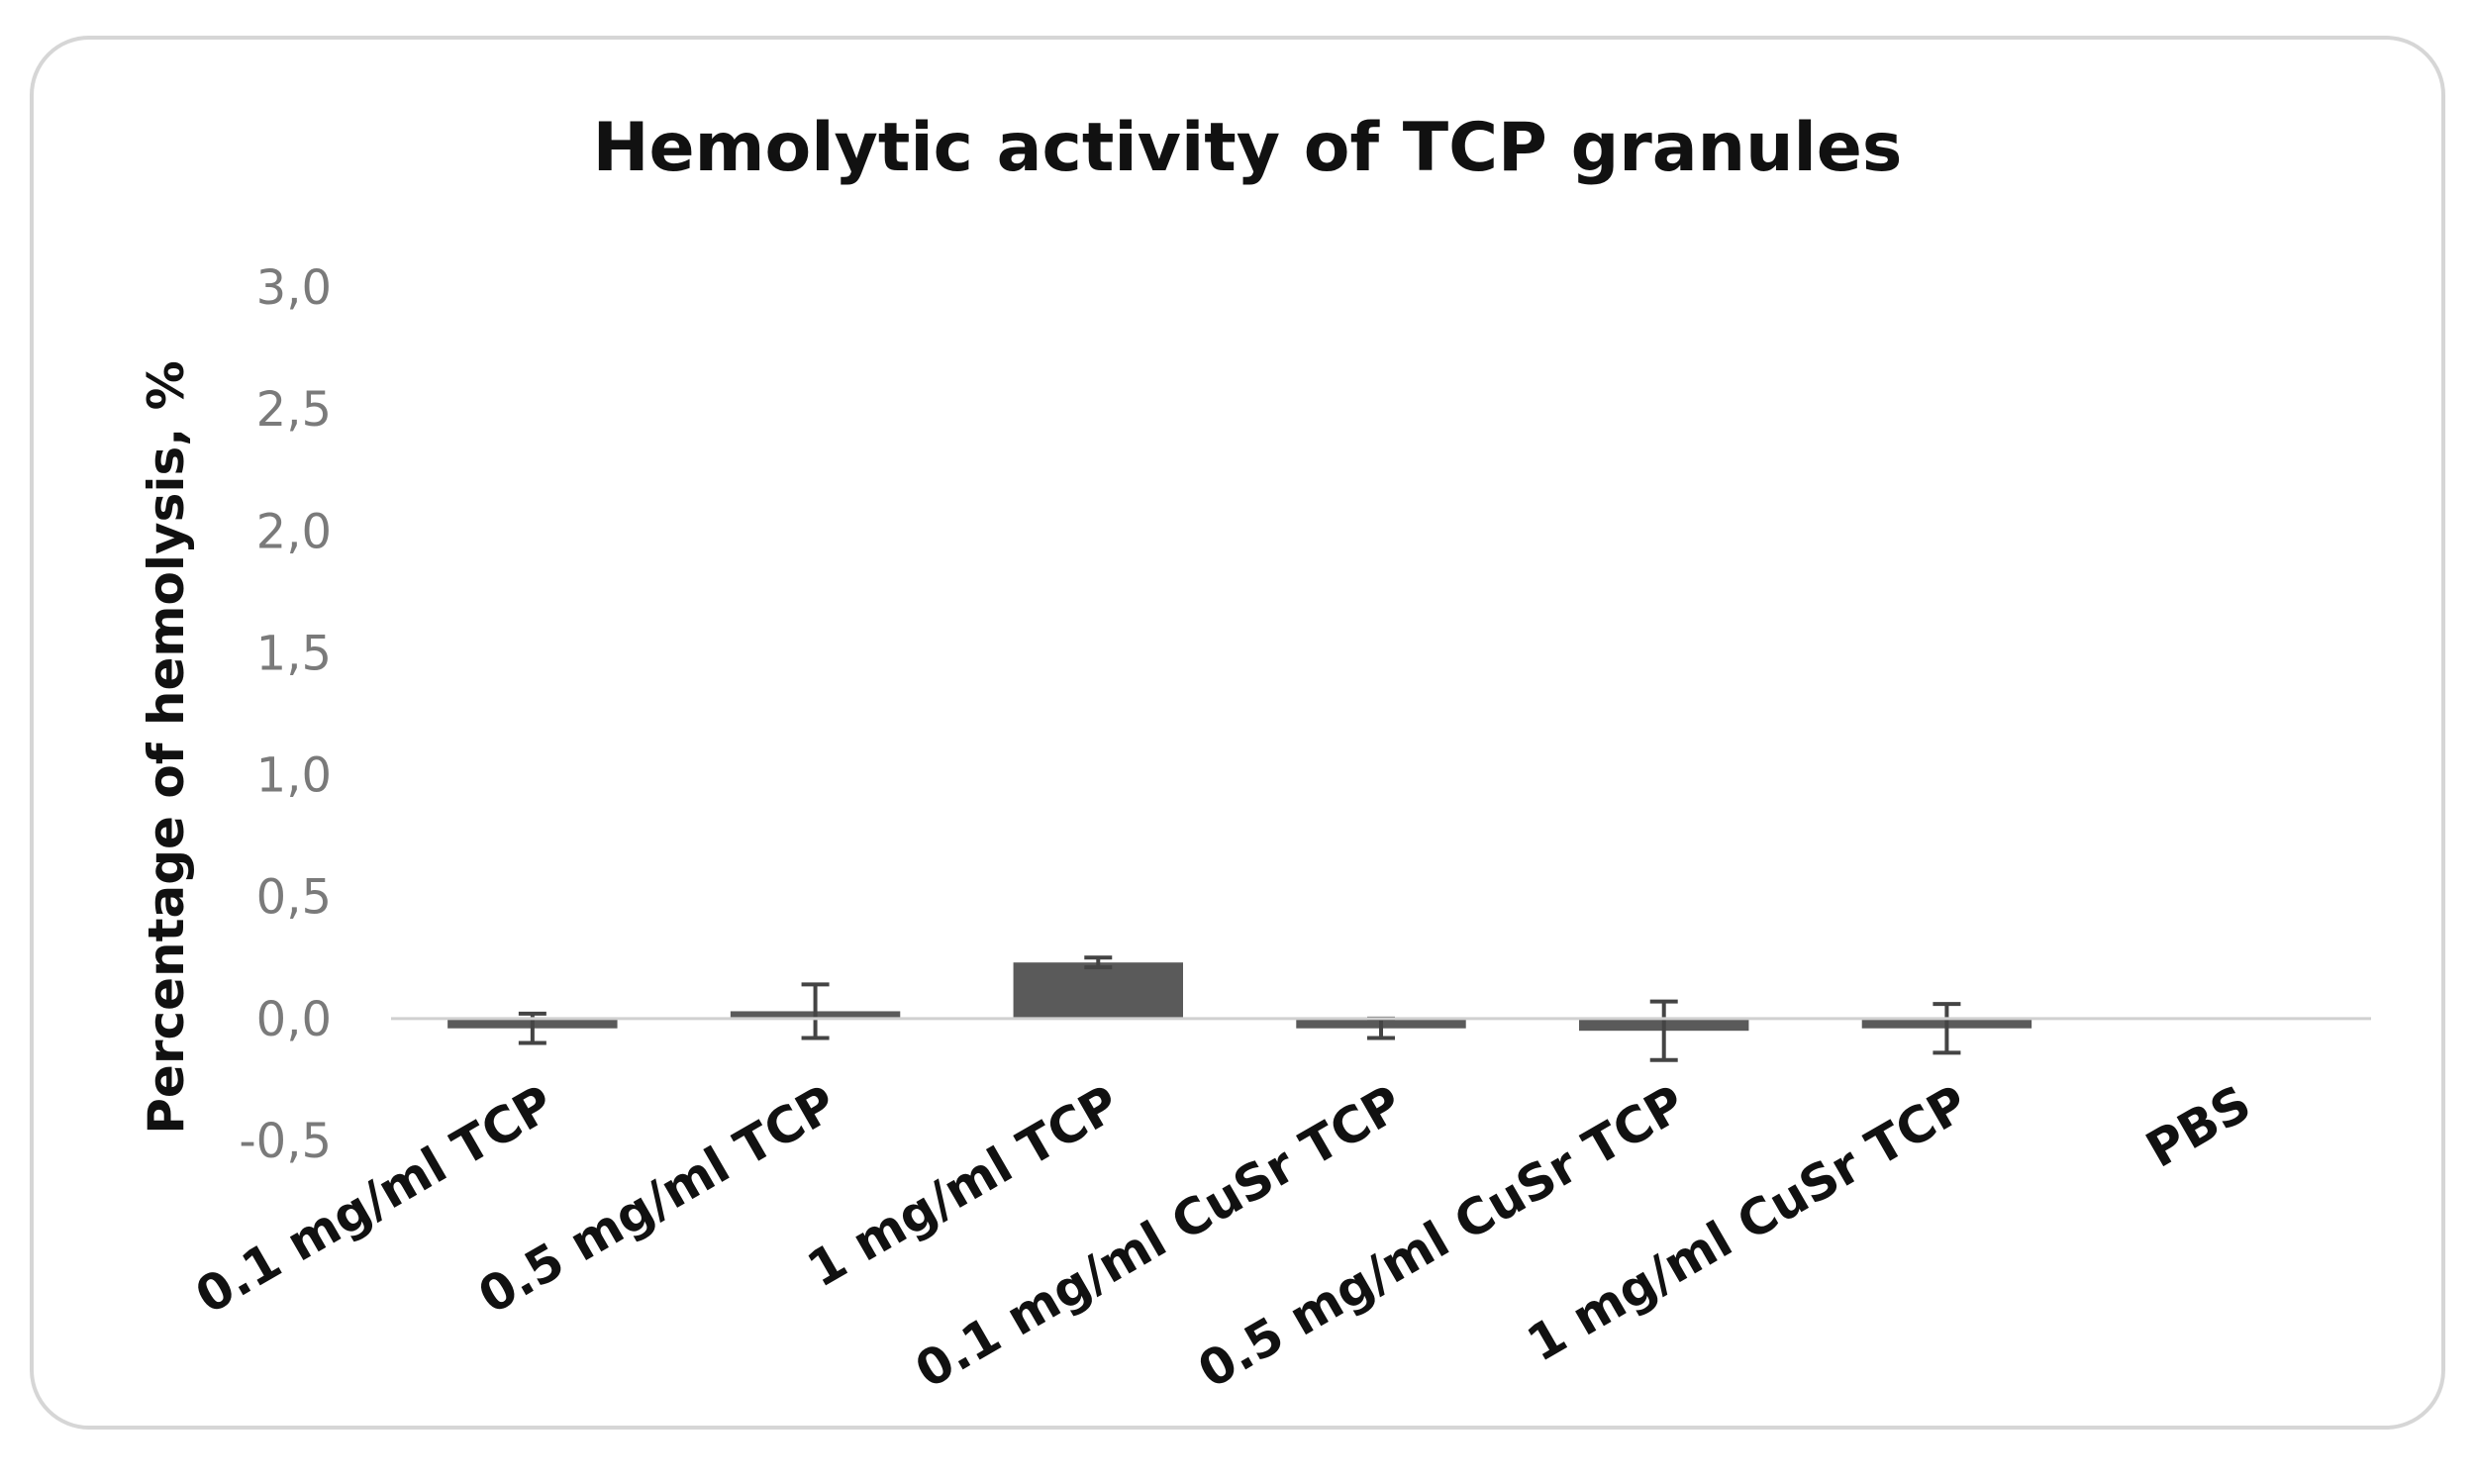 The image size is (2477, 1484). What do you see at coordinates (1098, 990) in the screenshot?
I see `bar` at bounding box center [1098, 990].